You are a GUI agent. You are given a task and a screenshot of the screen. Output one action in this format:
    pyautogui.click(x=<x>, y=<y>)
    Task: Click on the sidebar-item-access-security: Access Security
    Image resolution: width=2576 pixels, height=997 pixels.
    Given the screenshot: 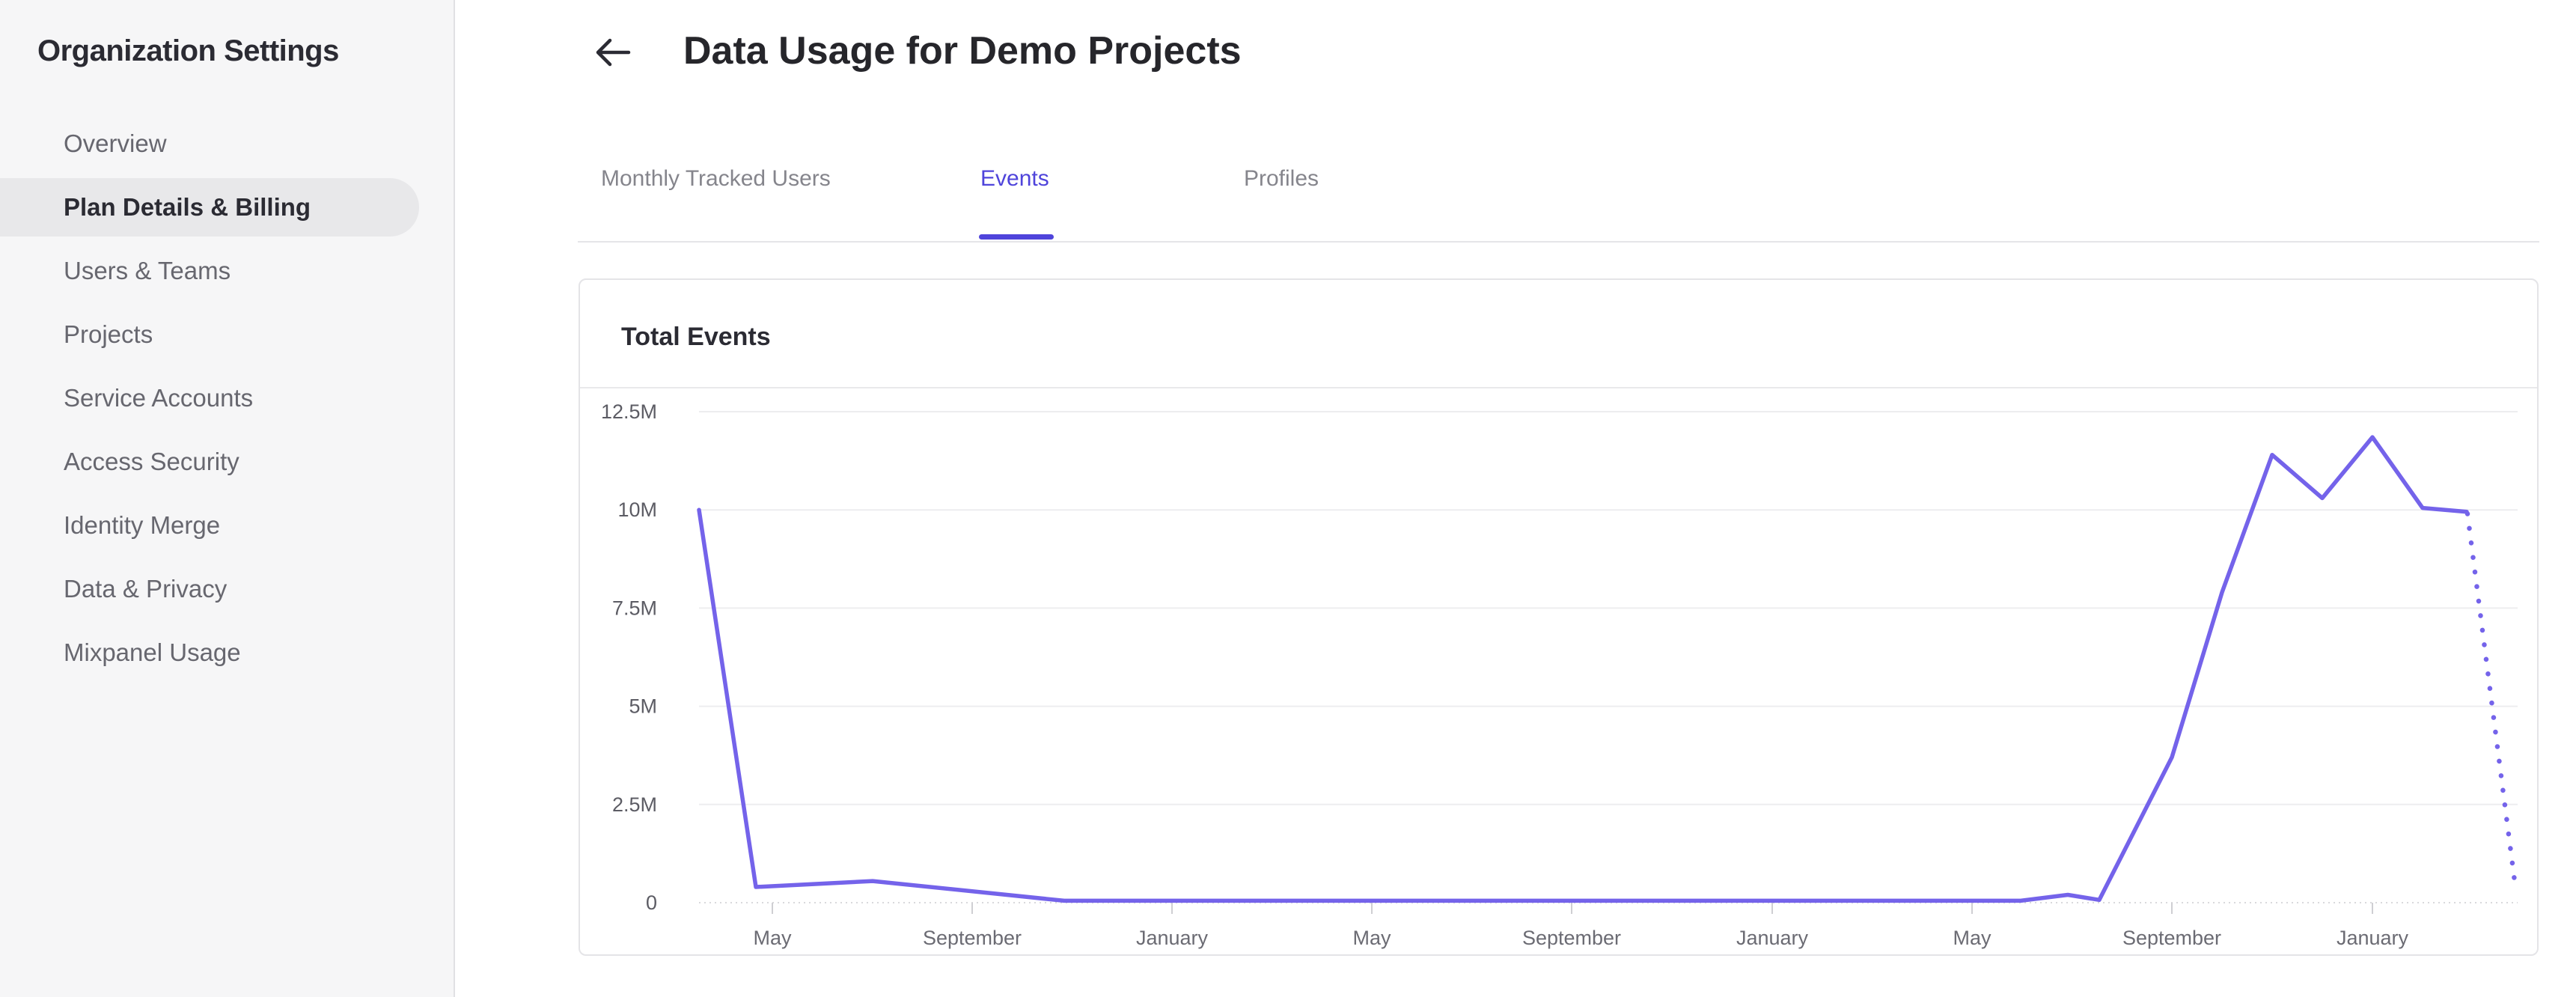 What is the action you would take?
    pyautogui.click(x=209, y=462)
    